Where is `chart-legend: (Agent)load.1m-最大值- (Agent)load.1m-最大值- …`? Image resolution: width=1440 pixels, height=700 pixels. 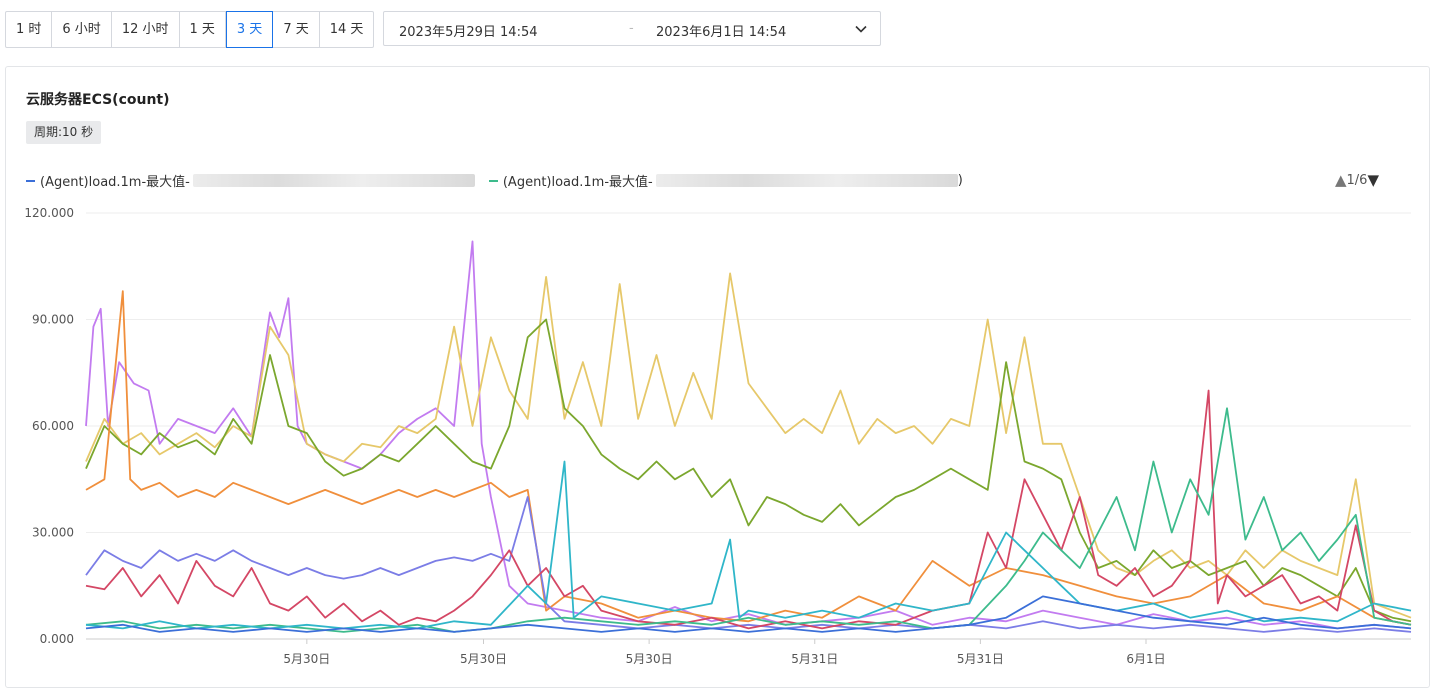 chart-legend: (Agent)load.1m-最大值- (Agent)load.1m-最大值- … is located at coordinates (501, 180).